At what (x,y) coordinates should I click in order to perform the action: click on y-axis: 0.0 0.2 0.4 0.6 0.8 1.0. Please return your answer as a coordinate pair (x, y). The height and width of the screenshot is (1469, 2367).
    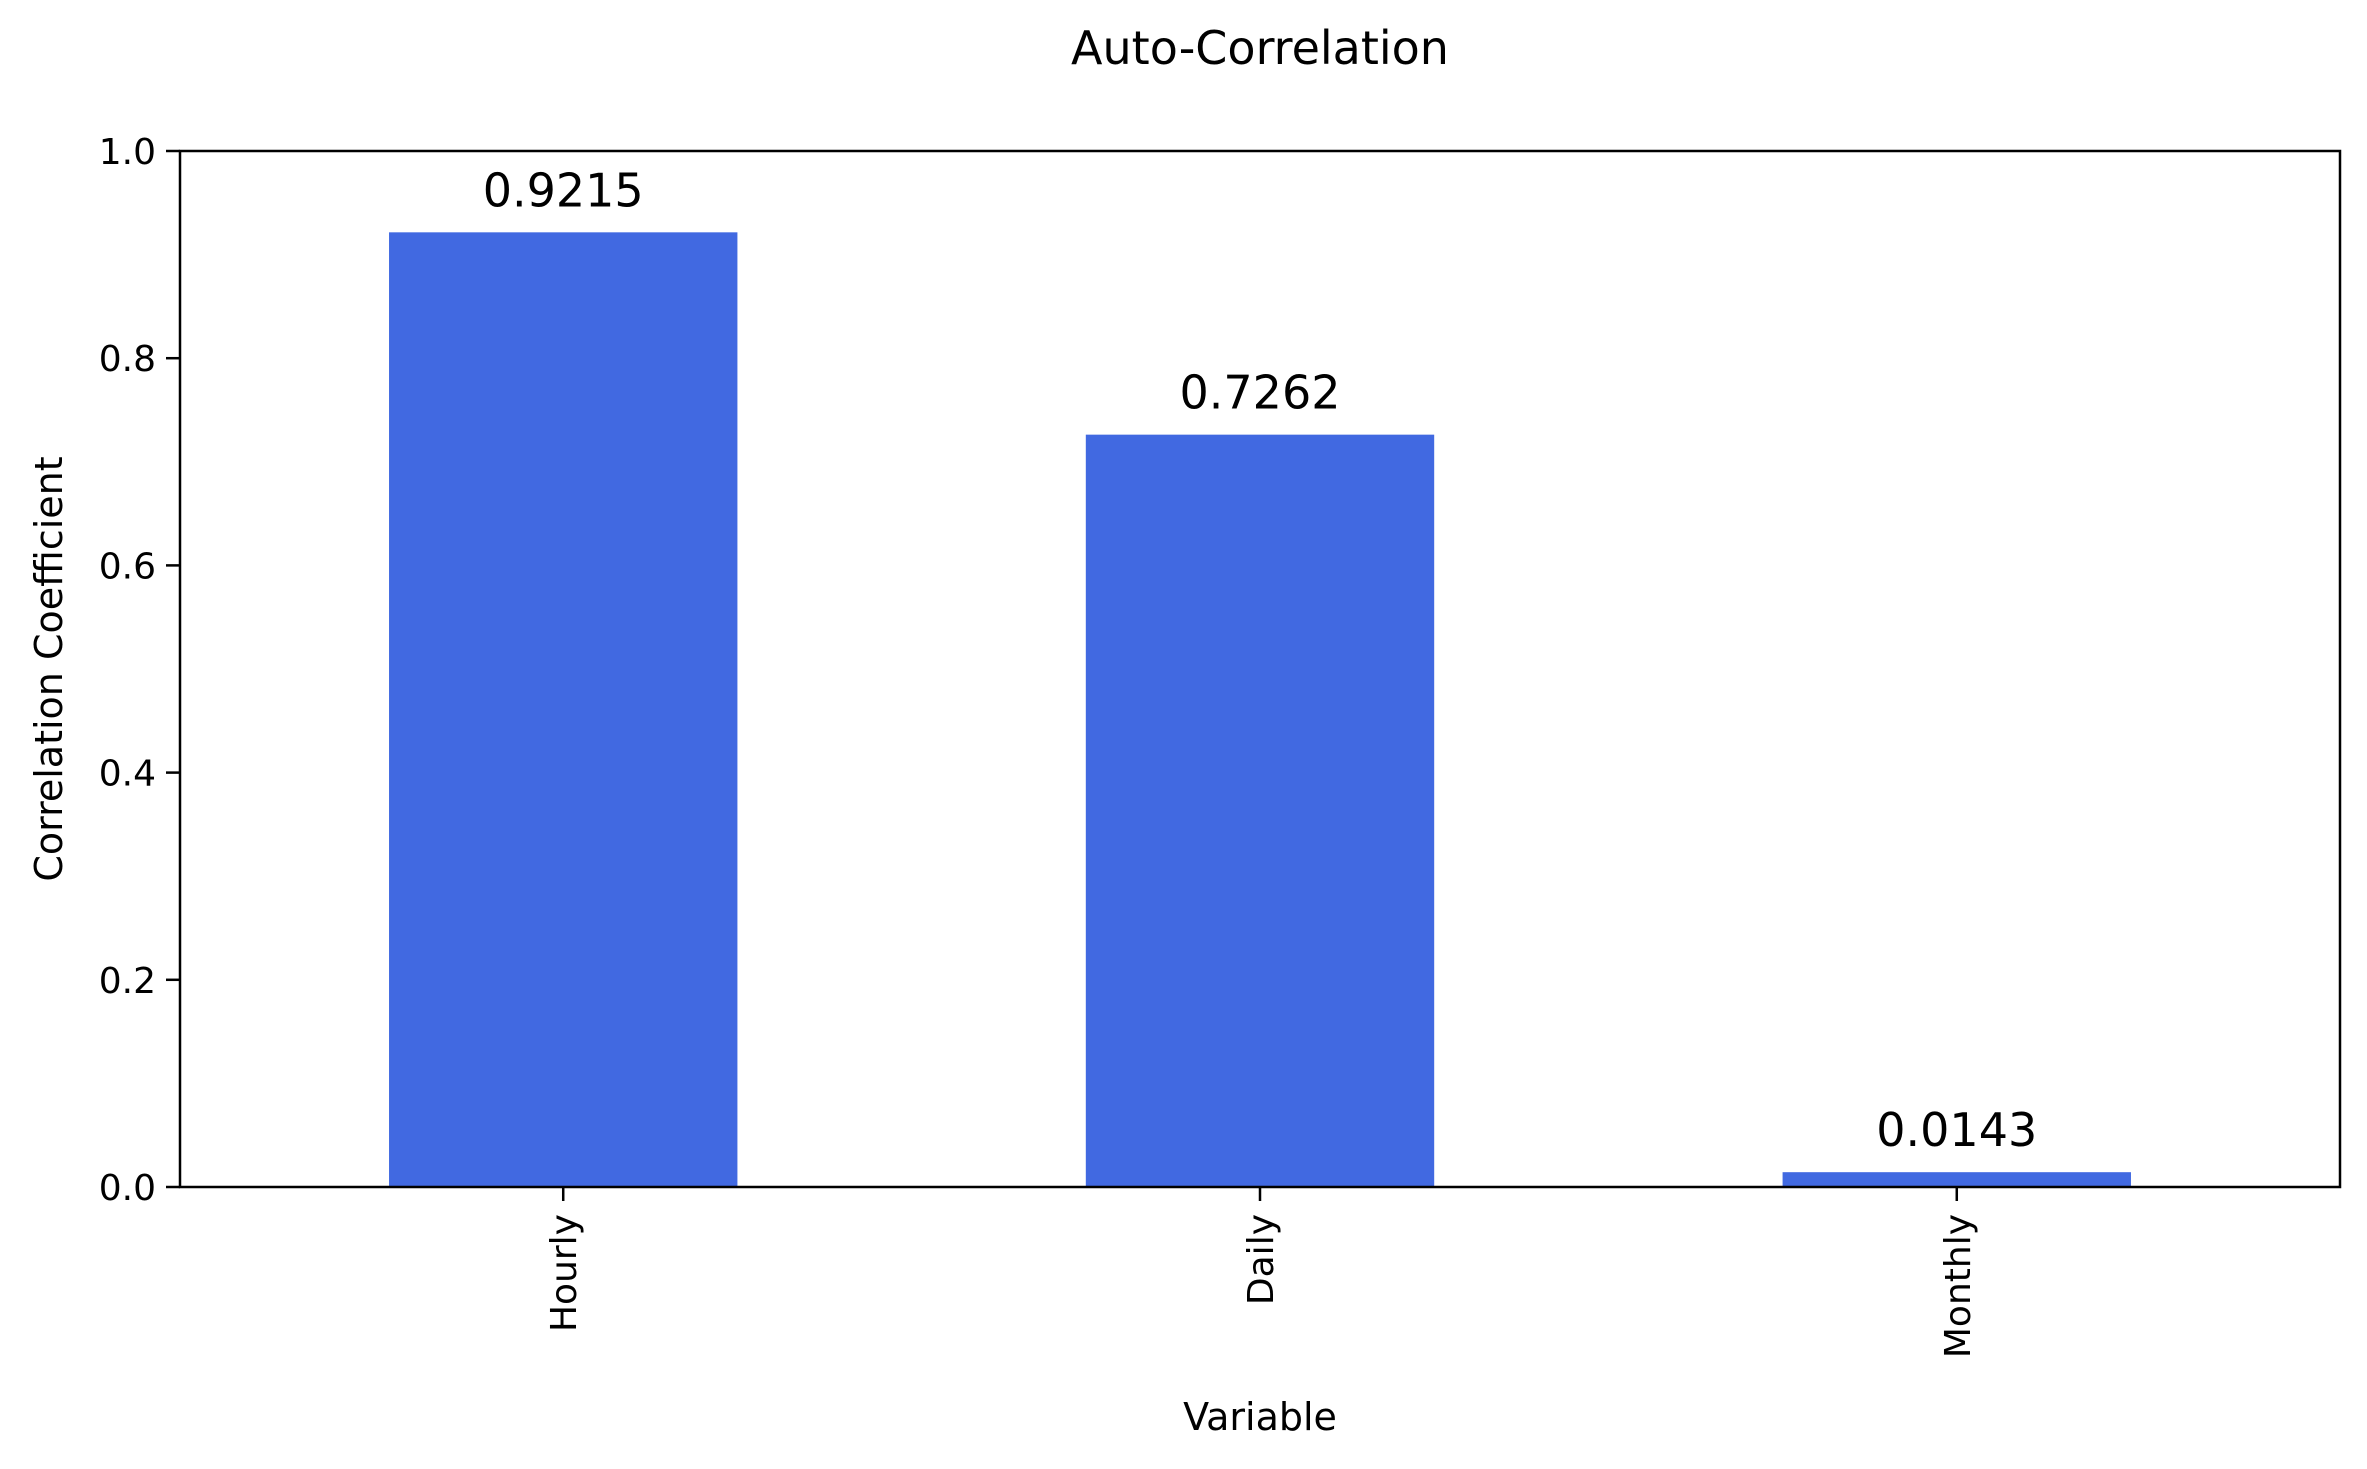
    Looking at the image, I should click on (139, 670).